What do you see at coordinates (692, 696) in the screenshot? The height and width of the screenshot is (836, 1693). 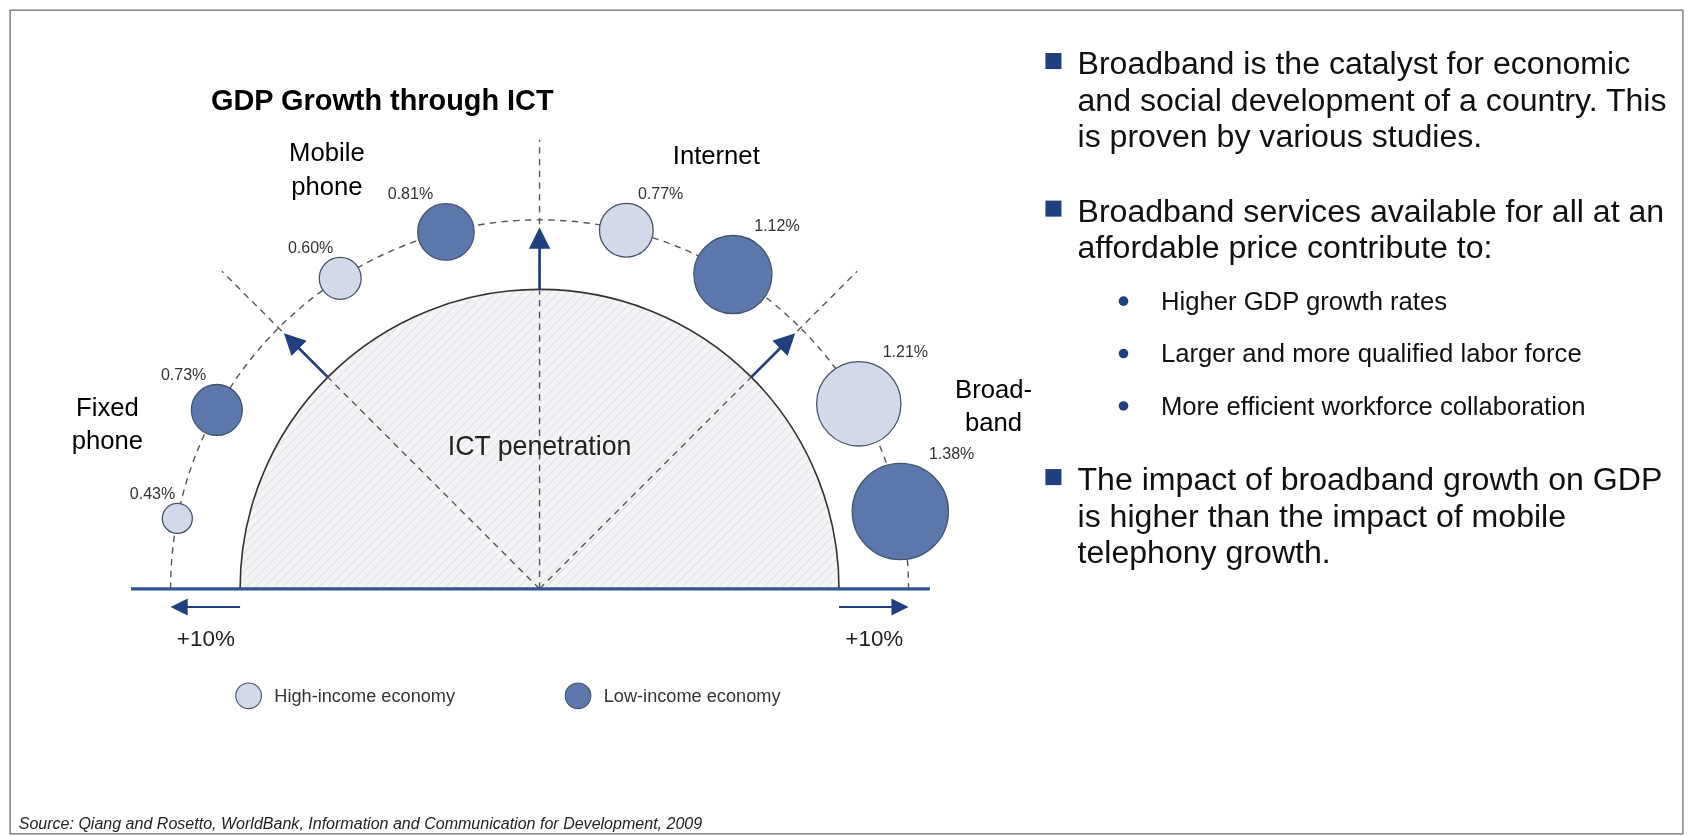 I see `legend-label: Low-income economy` at bounding box center [692, 696].